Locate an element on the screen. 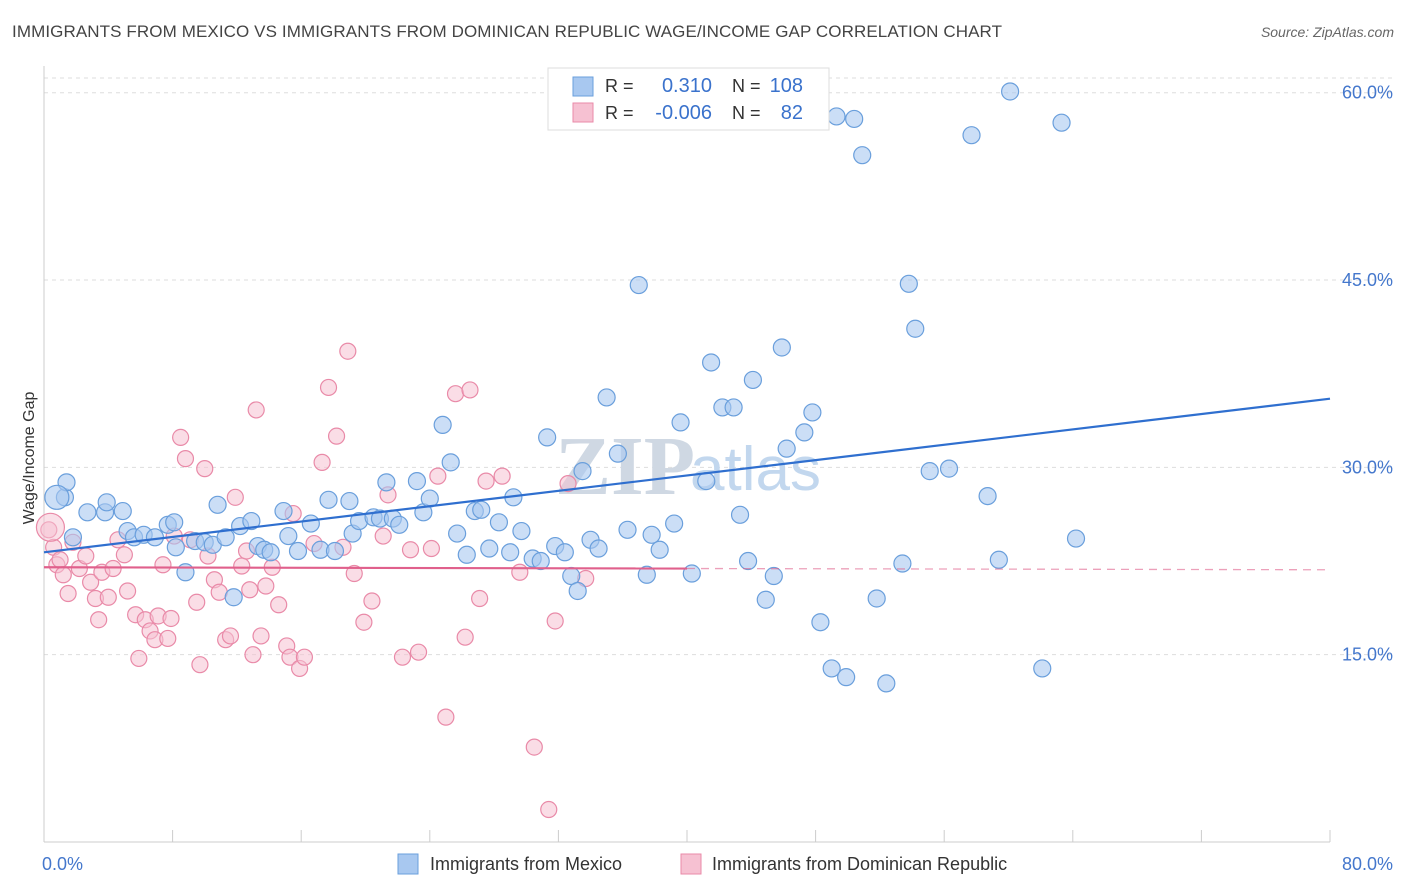 This screenshot has height=892, width=1406. legend-n-label: N = is located at coordinates (746, 113).